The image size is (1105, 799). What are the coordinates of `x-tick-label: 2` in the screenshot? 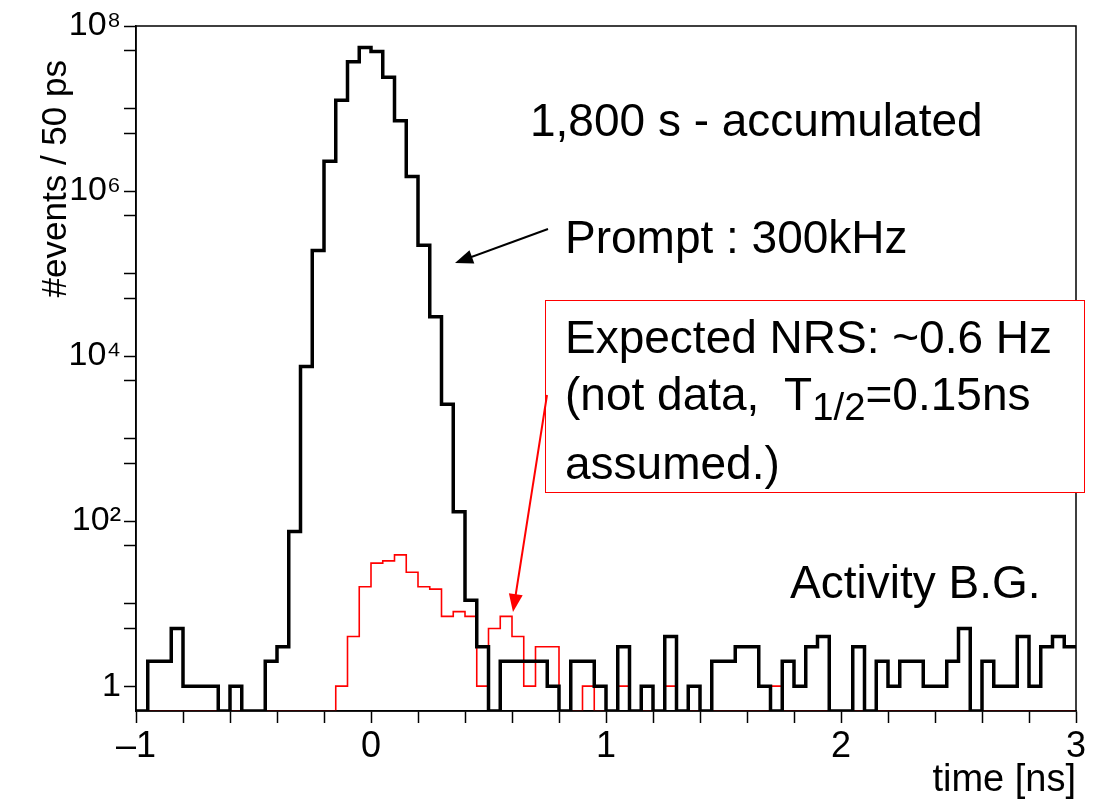 It's located at (841, 744).